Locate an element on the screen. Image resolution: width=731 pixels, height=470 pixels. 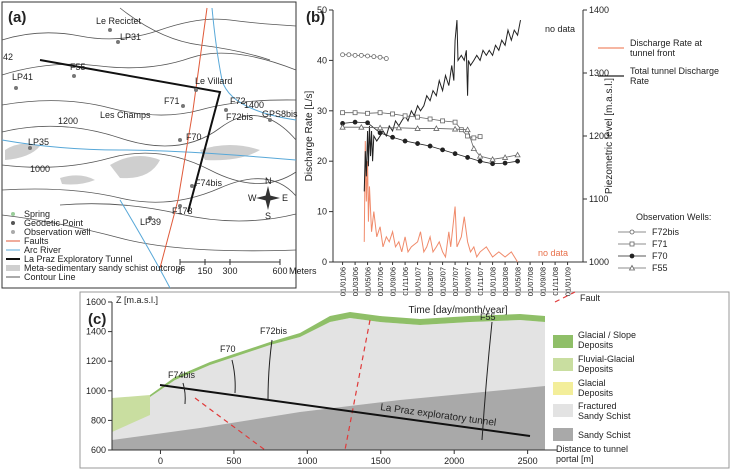
place-label: GPS8bis is located at coordinates (280, 114).